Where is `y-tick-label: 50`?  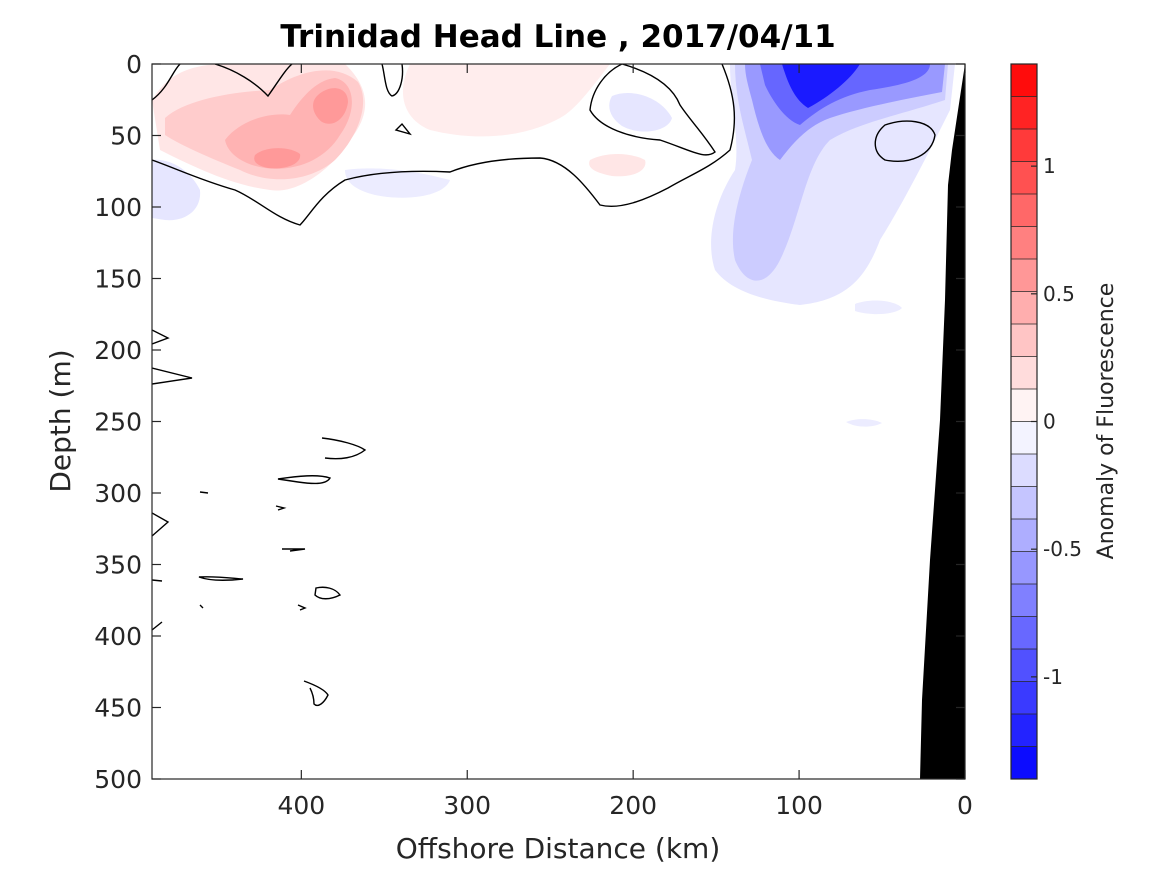 y-tick-label: 50 is located at coordinates (126, 136).